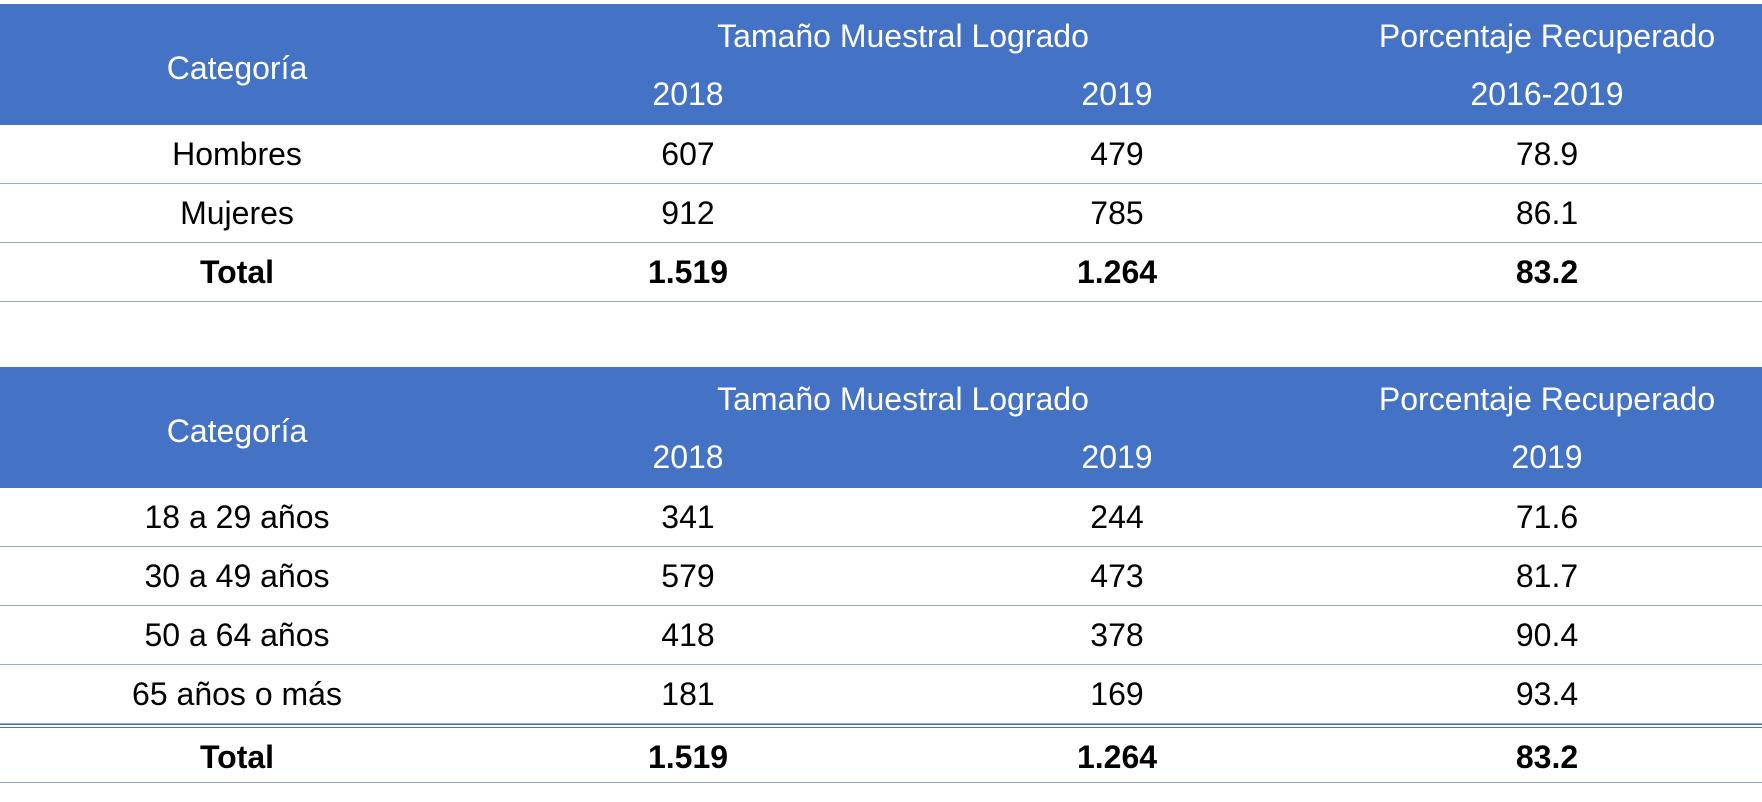 This screenshot has height=802, width=1762. I want to click on row-value-2019: 785, so click(1117, 213).